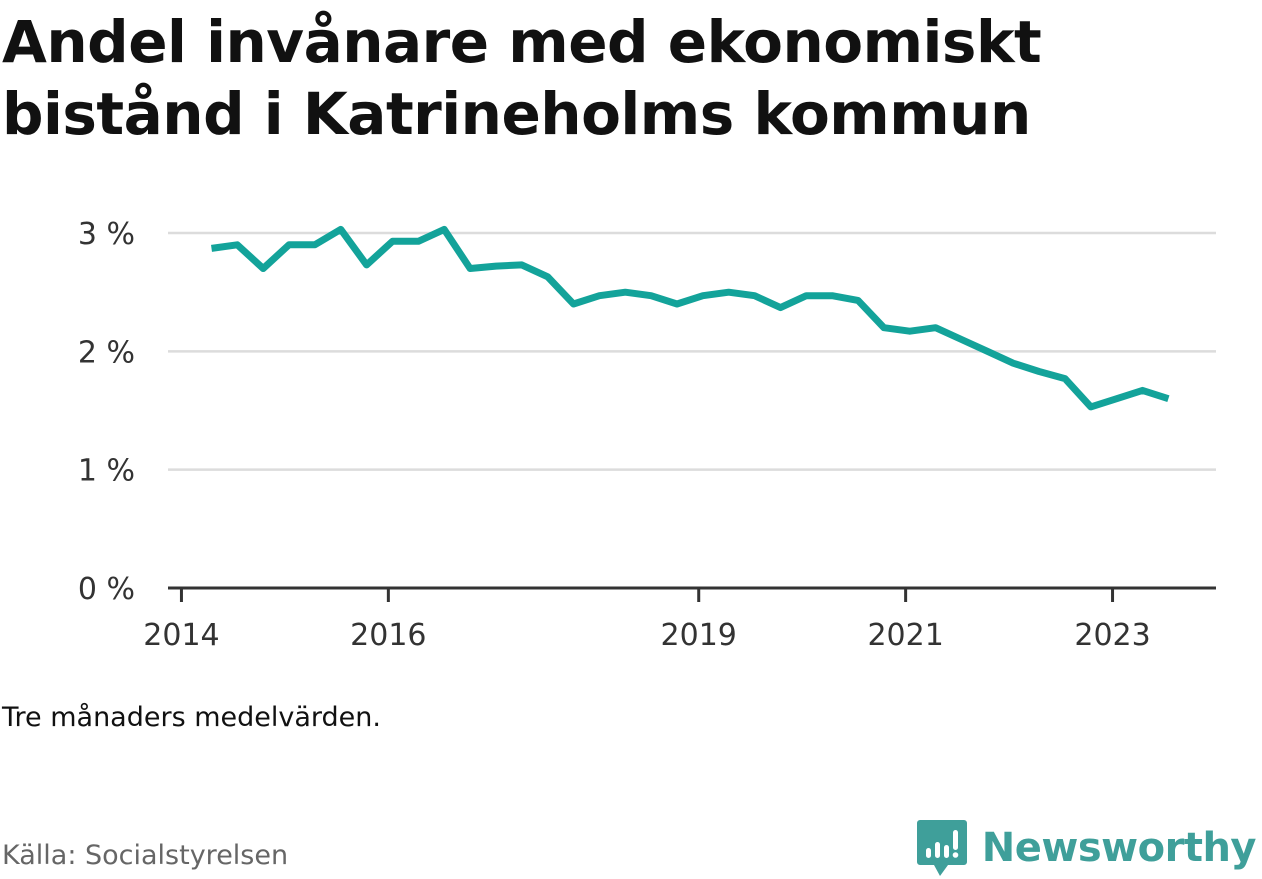 The width and height of the screenshot is (1262, 879). I want to click on y-tick-label: 3 %, so click(106, 234).